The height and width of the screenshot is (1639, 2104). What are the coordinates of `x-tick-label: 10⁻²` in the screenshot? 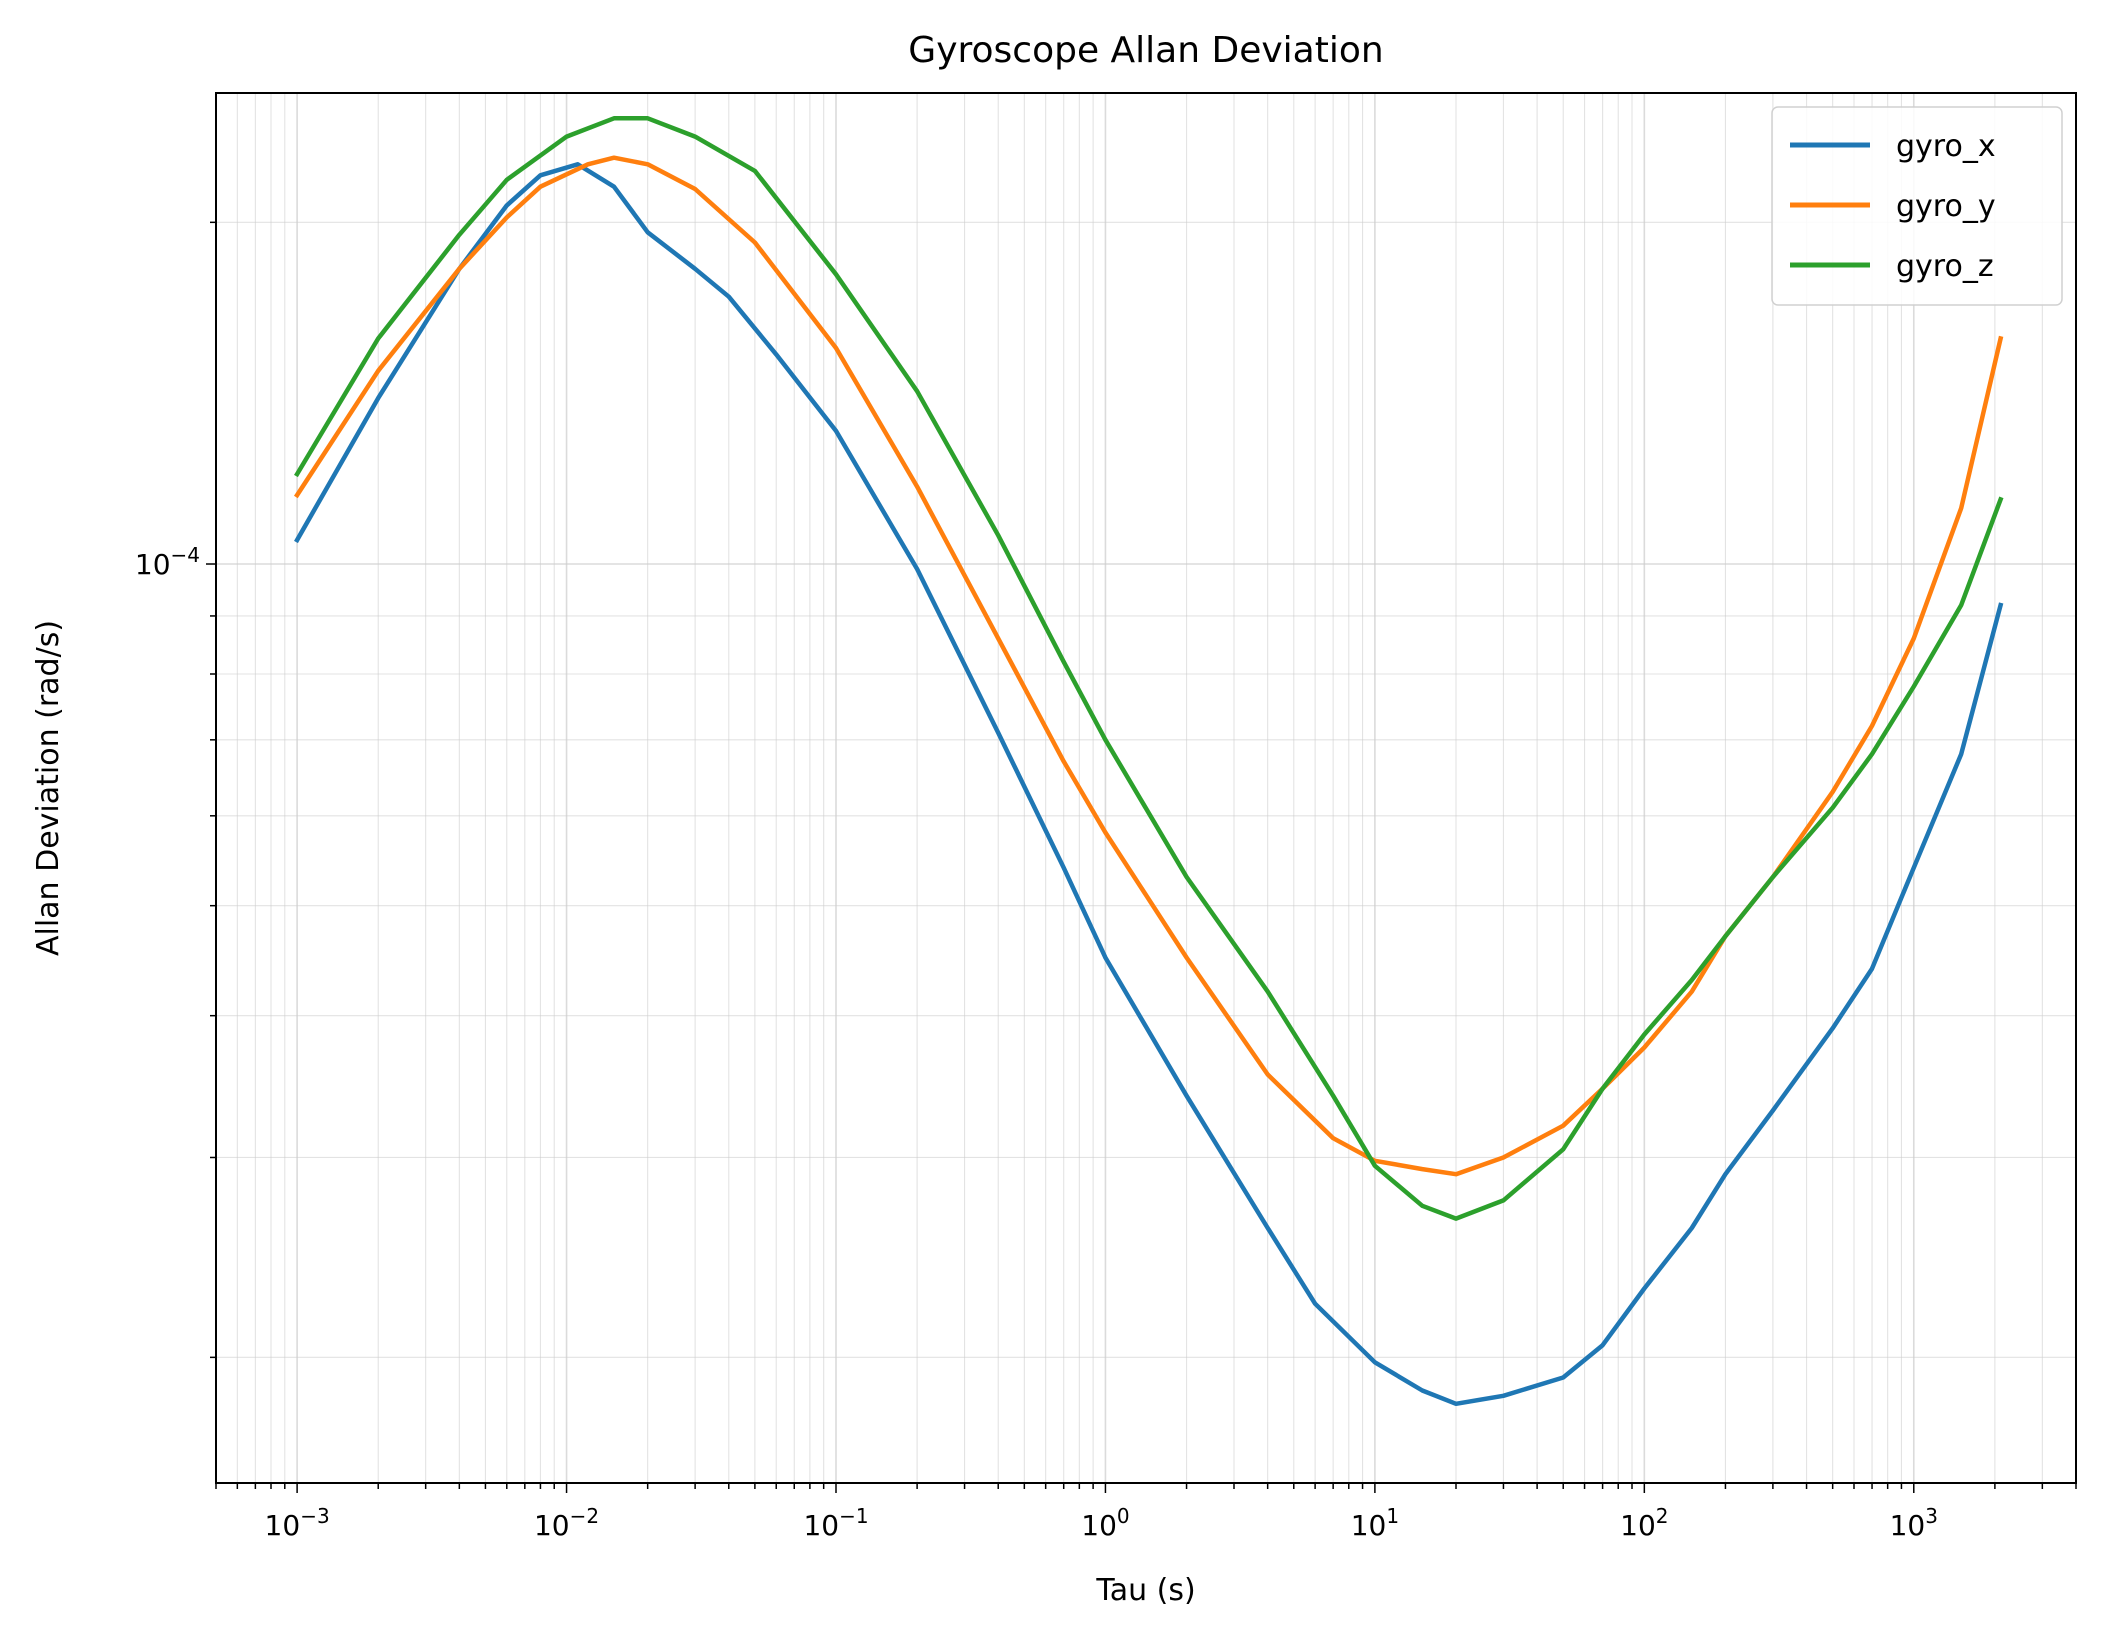 It's located at (566, 1523).